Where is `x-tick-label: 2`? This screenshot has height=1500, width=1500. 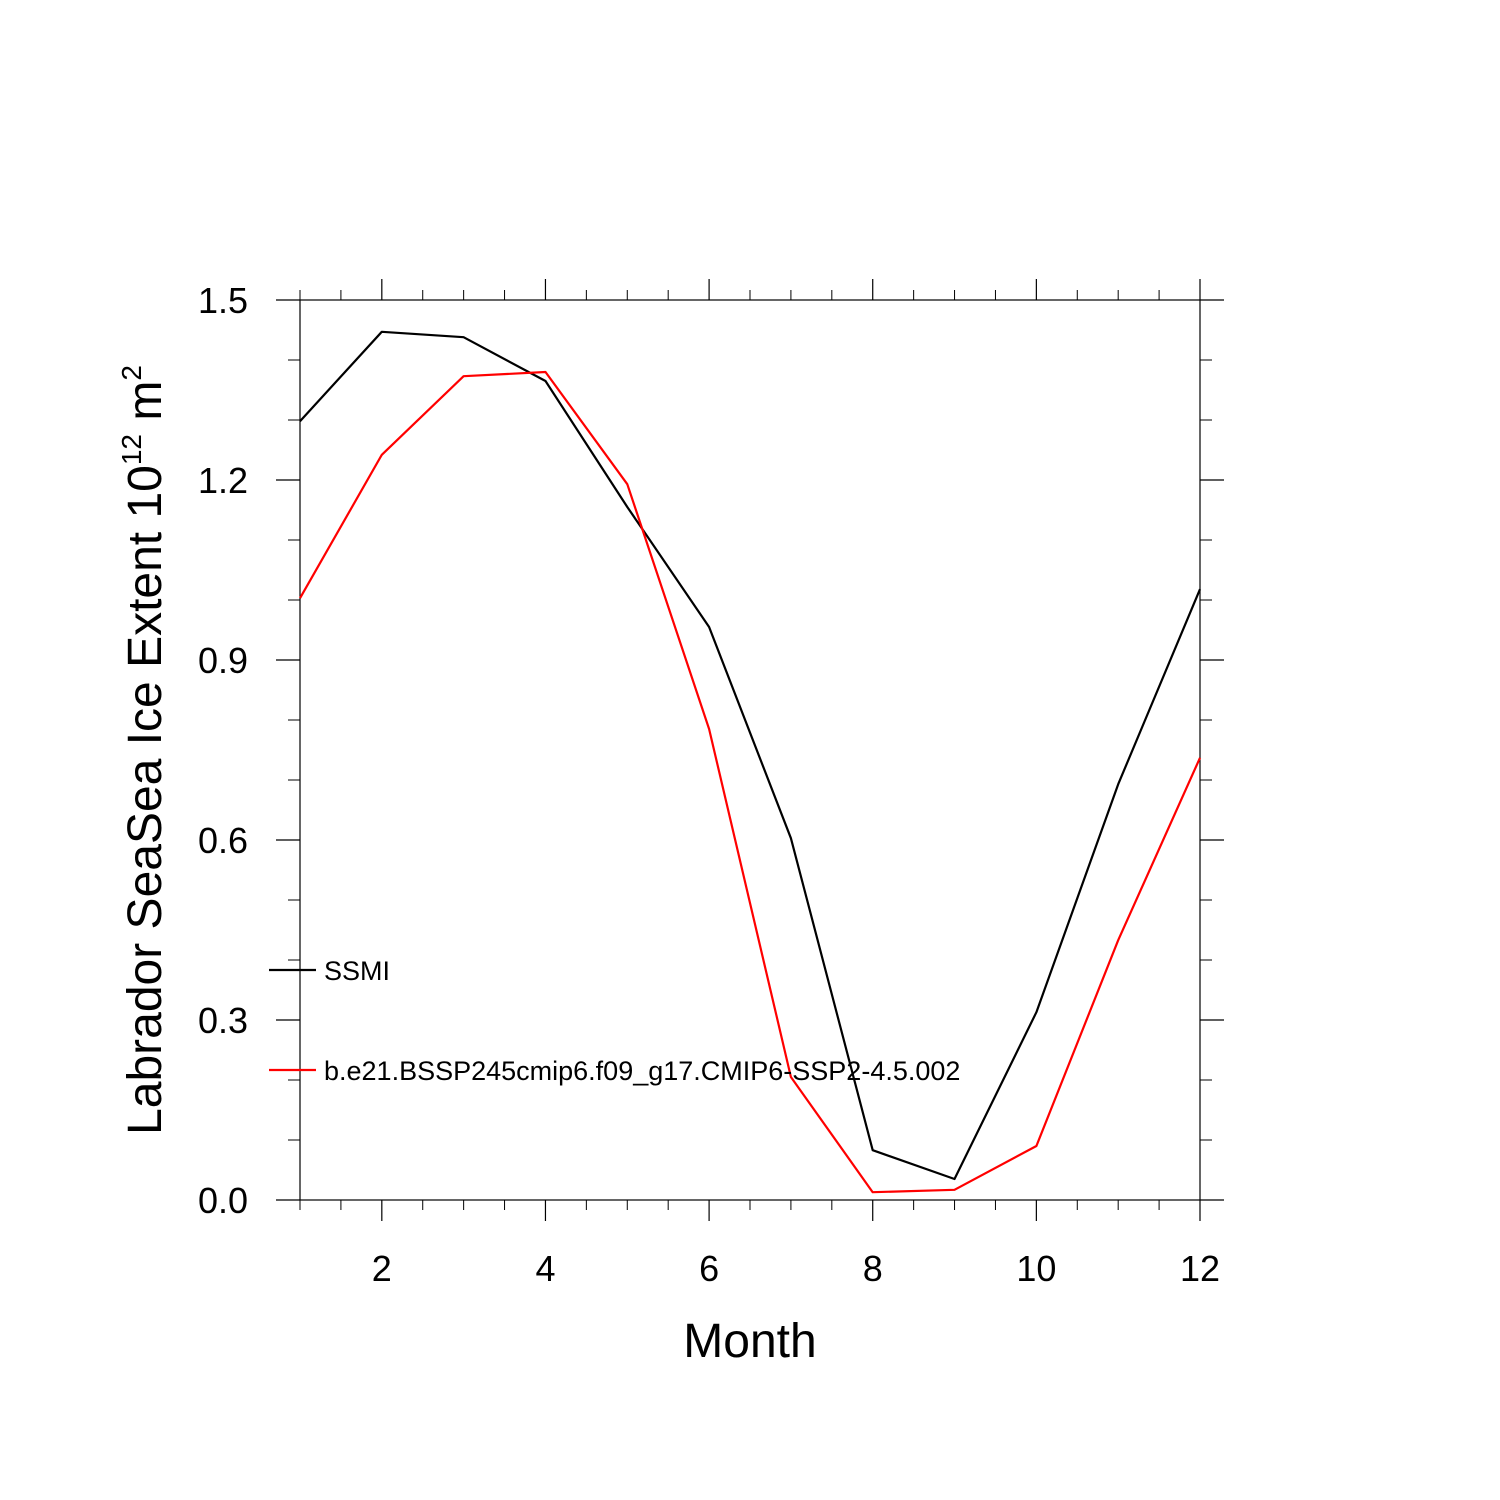
x-tick-label: 2 is located at coordinates (382, 1268).